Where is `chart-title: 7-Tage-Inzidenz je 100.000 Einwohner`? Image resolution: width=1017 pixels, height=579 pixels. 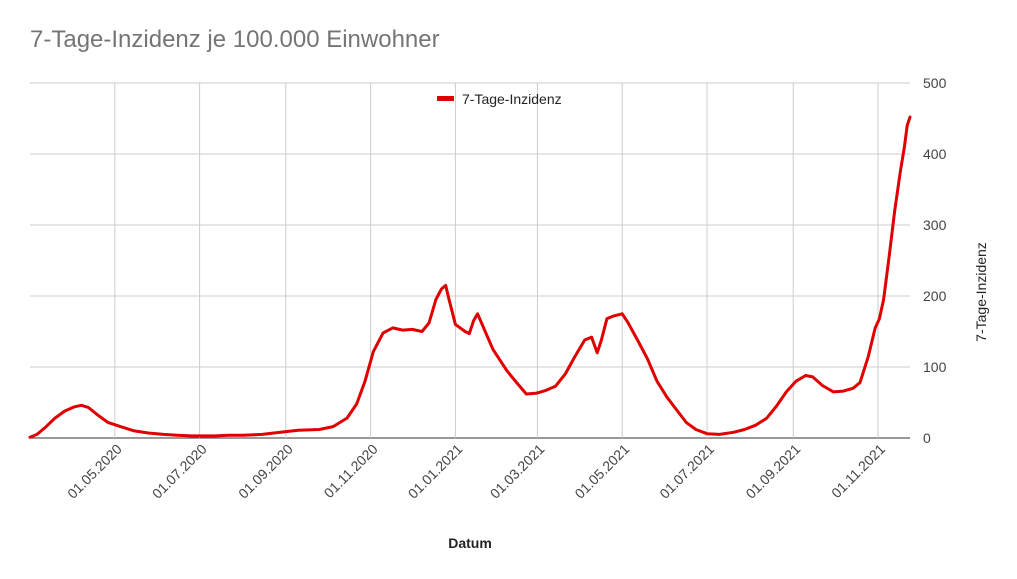 chart-title: 7-Tage-Inzidenz je 100.000 Einwohner is located at coordinates (235, 39).